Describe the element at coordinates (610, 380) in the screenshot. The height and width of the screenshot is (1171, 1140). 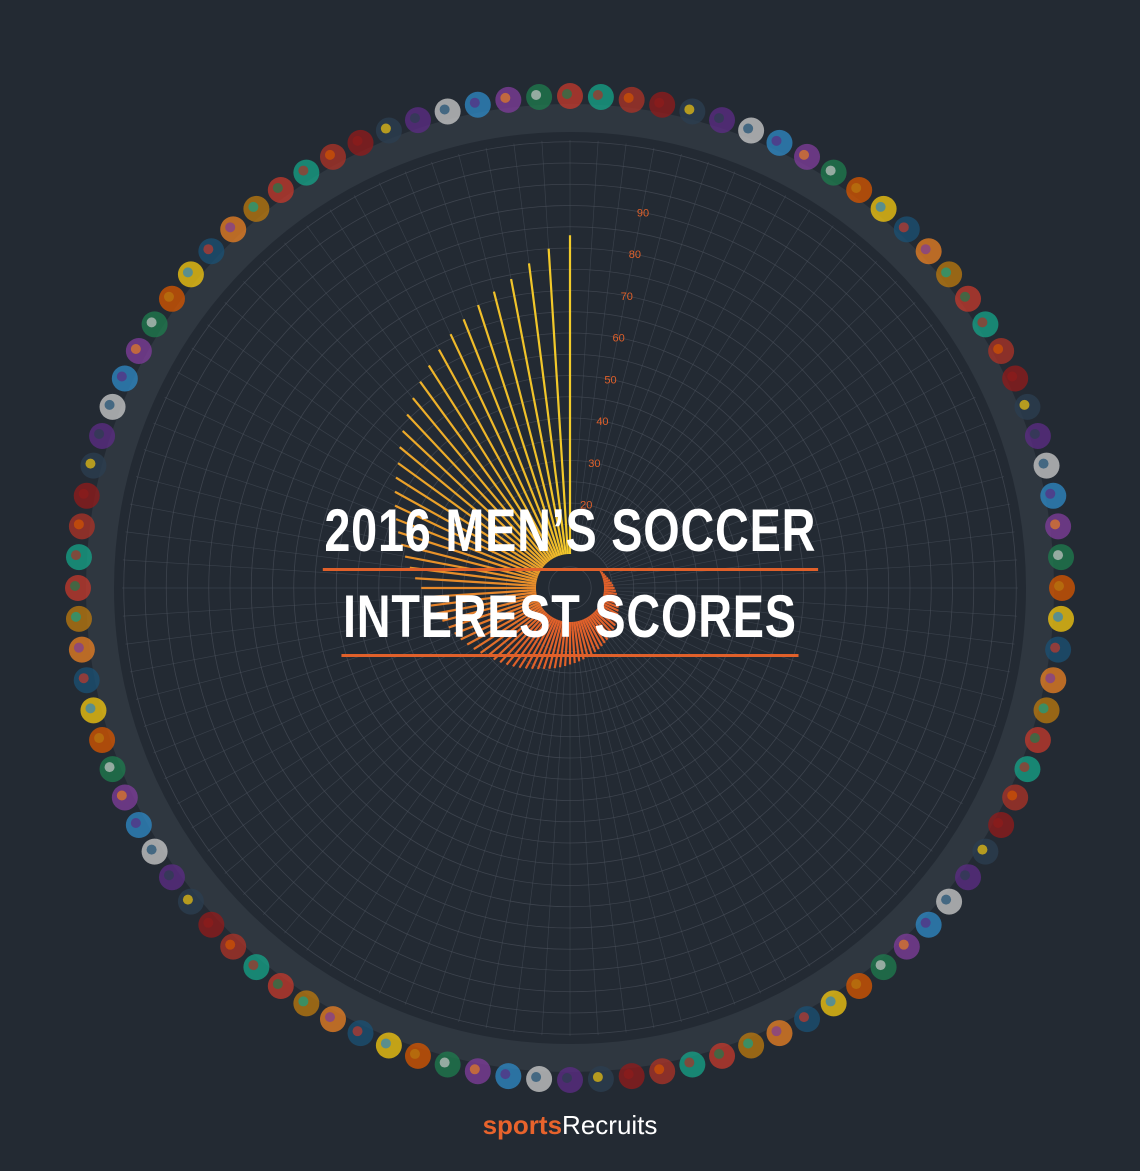
I see `tick-label: 50` at that location.